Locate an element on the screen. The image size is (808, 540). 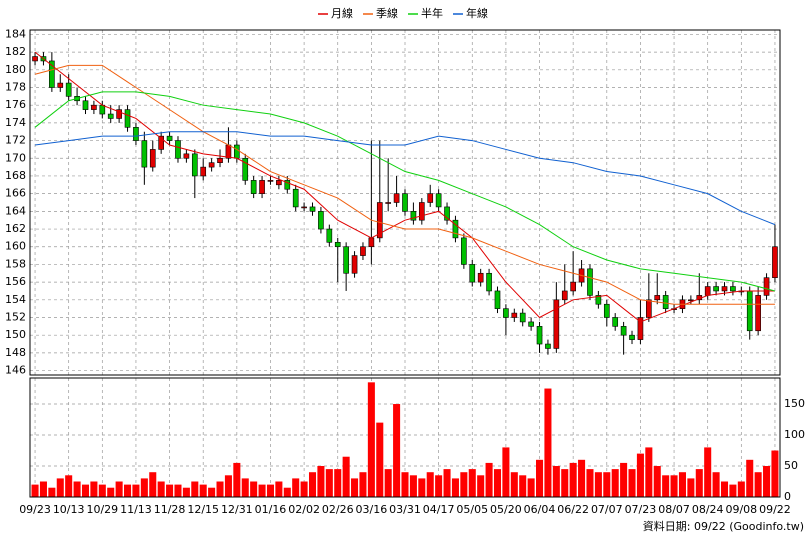
x-tick-label: 10/29 is located at coordinates (102, 509).